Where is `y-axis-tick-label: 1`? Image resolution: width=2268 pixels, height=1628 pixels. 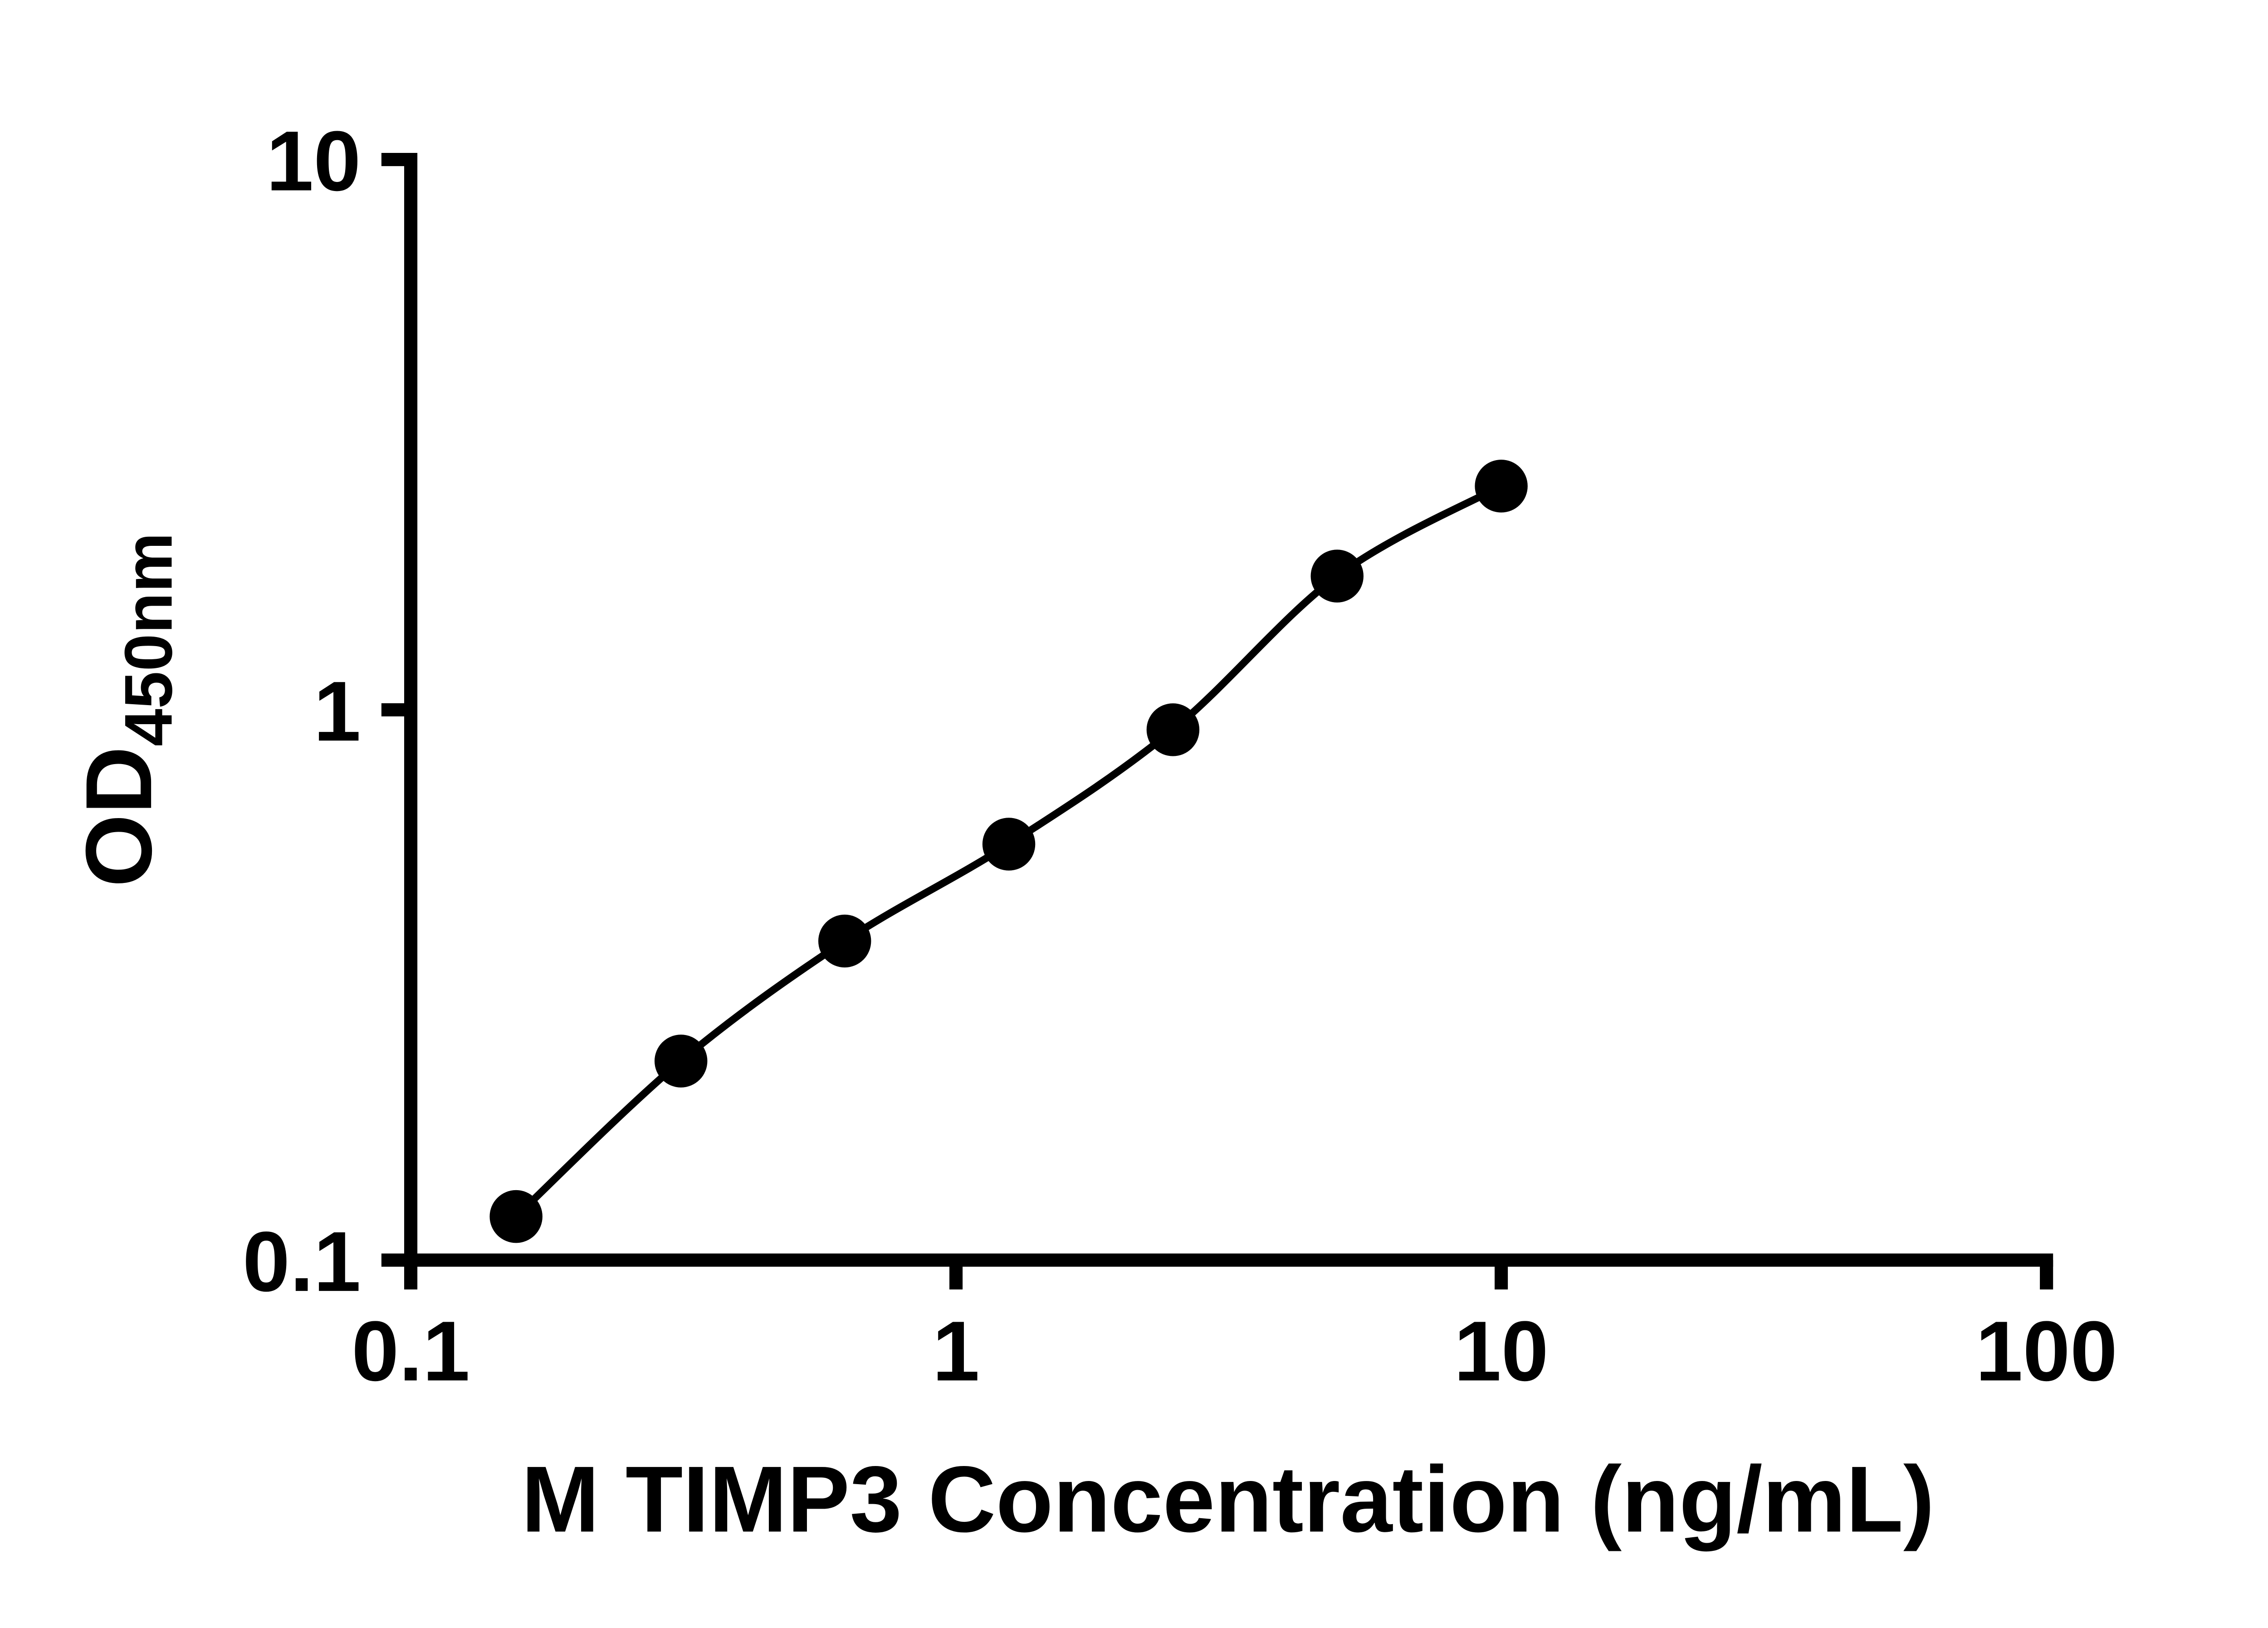 y-axis-tick-label: 1 is located at coordinates (337, 711).